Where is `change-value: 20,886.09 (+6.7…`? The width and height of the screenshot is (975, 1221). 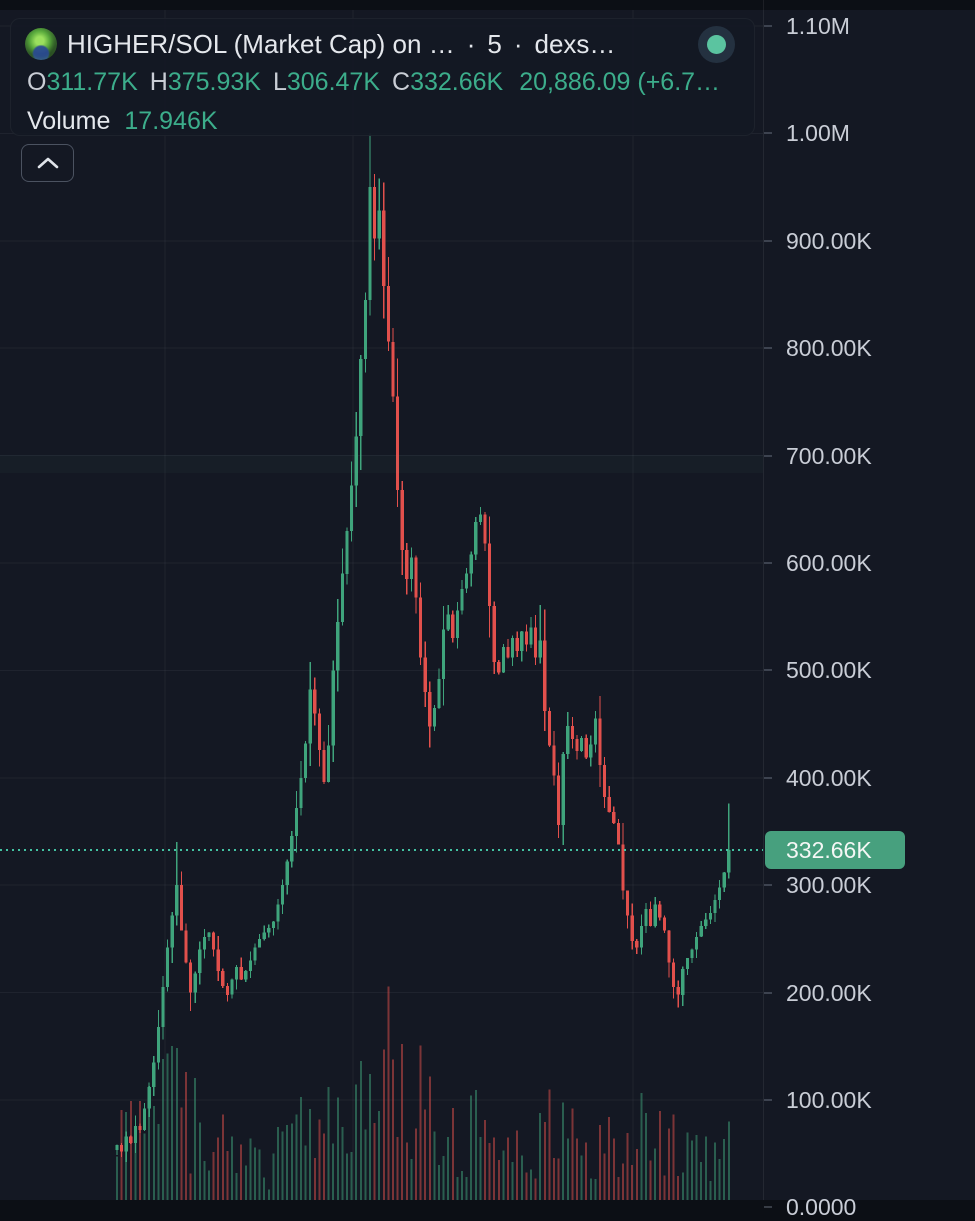 change-value: 20,886.09 (+6.7… is located at coordinates (620, 81).